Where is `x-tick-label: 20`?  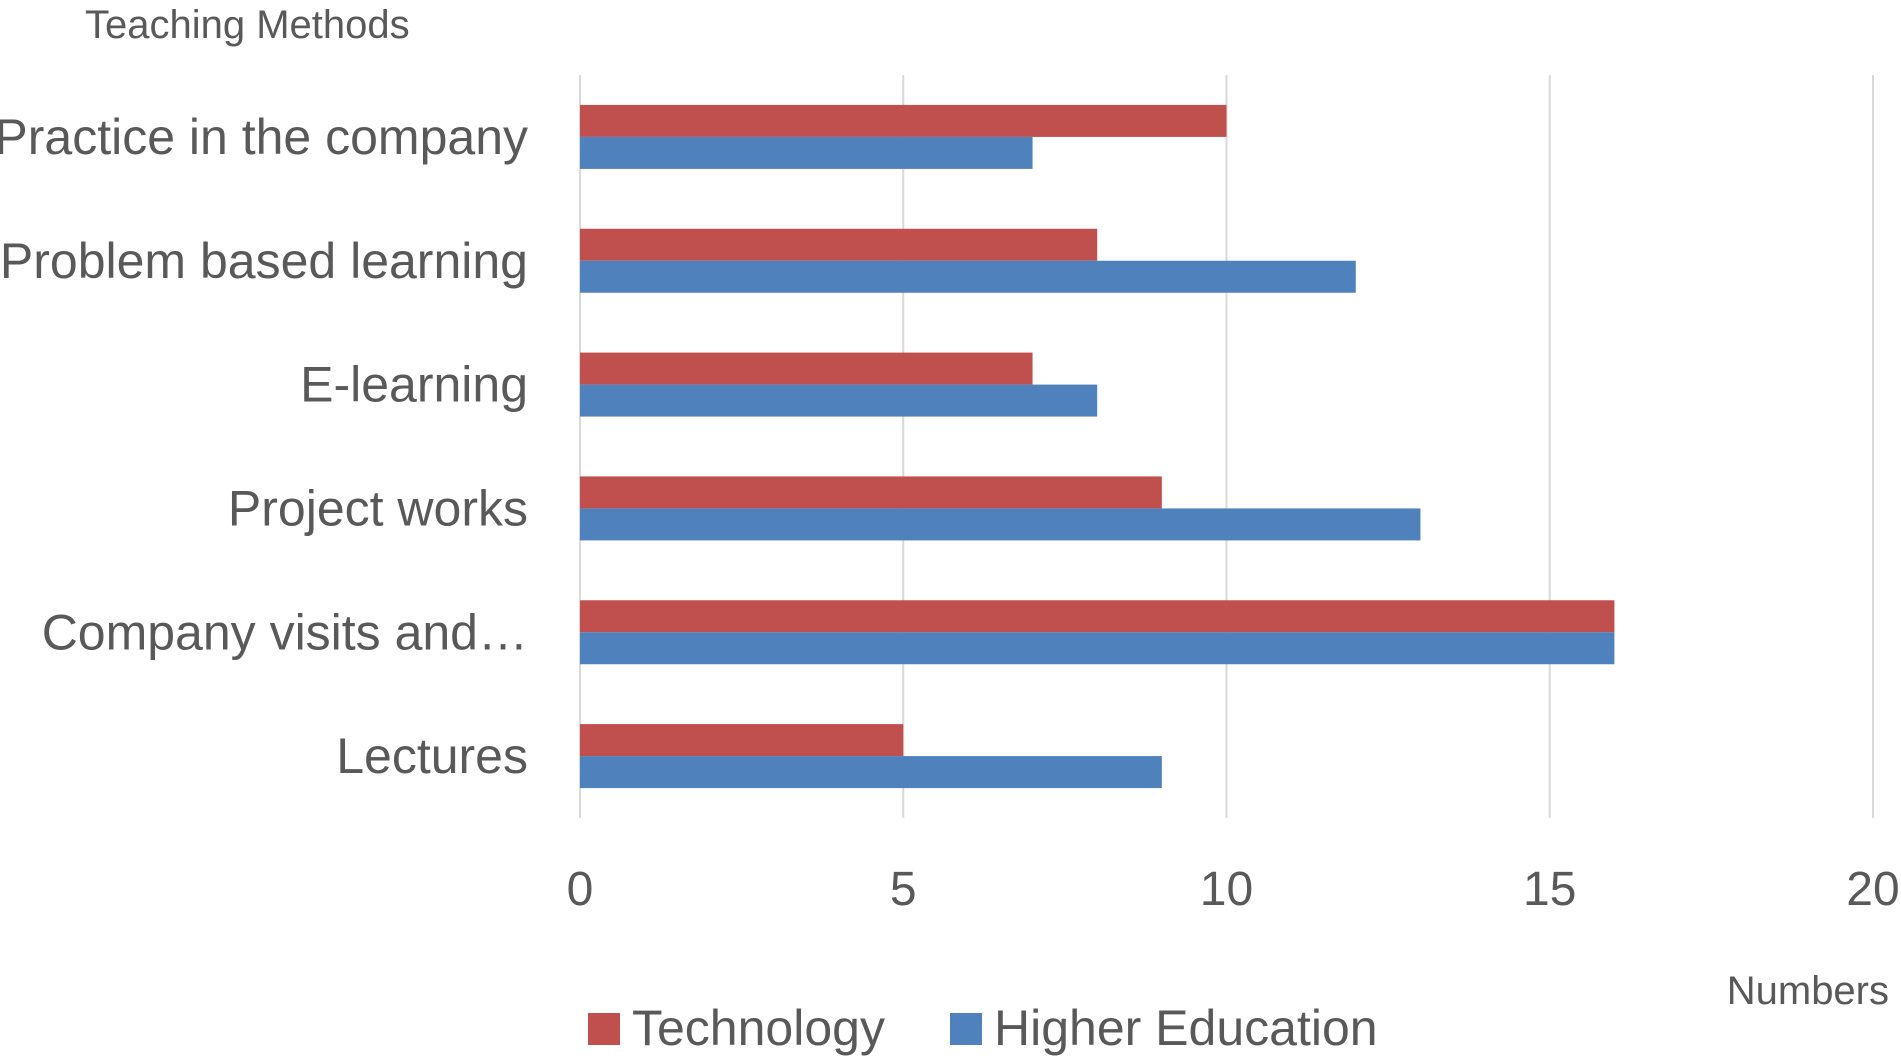 x-tick-label: 20 is located at coordinates (1872, 889).